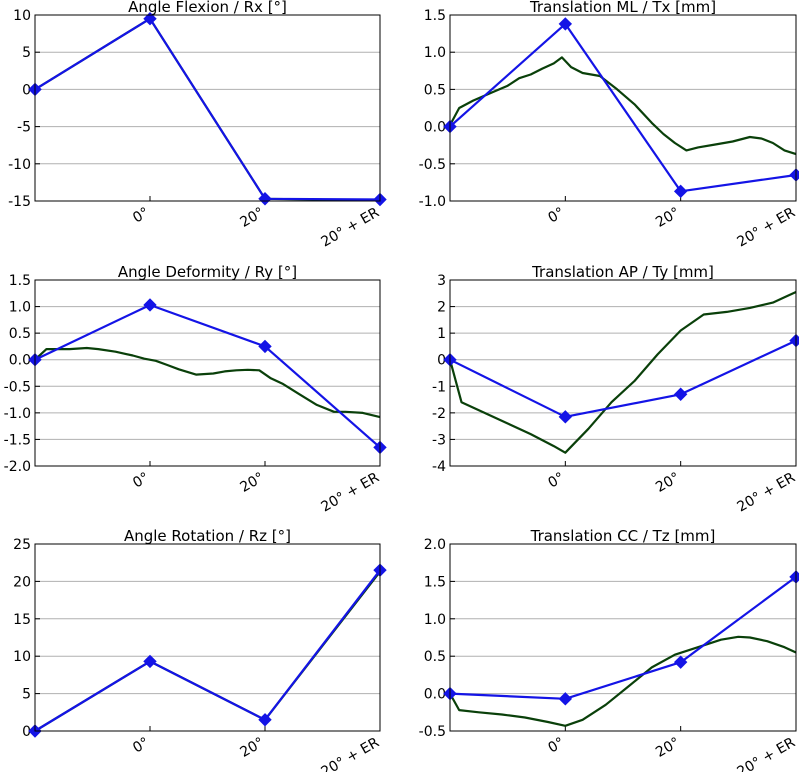  Describe the element at coordinates (22, 545) in the screenshot. I see `y-tick-label: 25` at that location.